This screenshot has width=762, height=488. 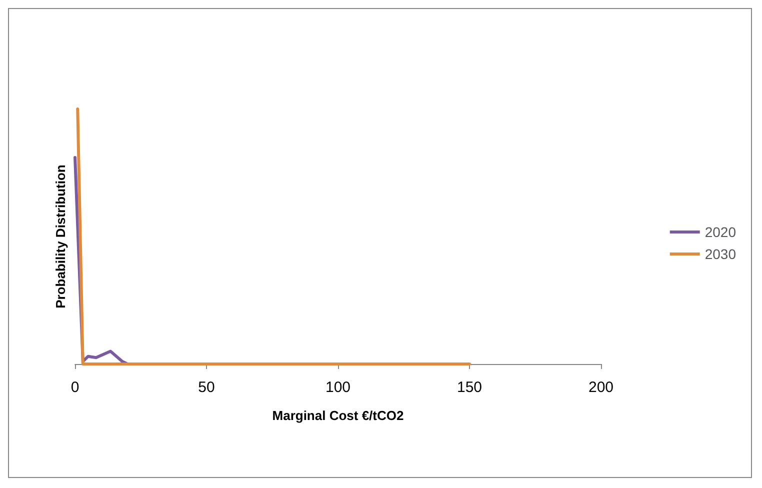 What do you see at coordinates (720, 254) in the screenshot?
I see `legend-label: 2030` at bounding box center [720, 254].